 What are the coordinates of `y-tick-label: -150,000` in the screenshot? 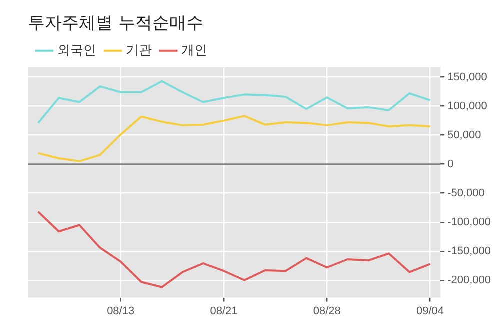 It's located at (470, 251).